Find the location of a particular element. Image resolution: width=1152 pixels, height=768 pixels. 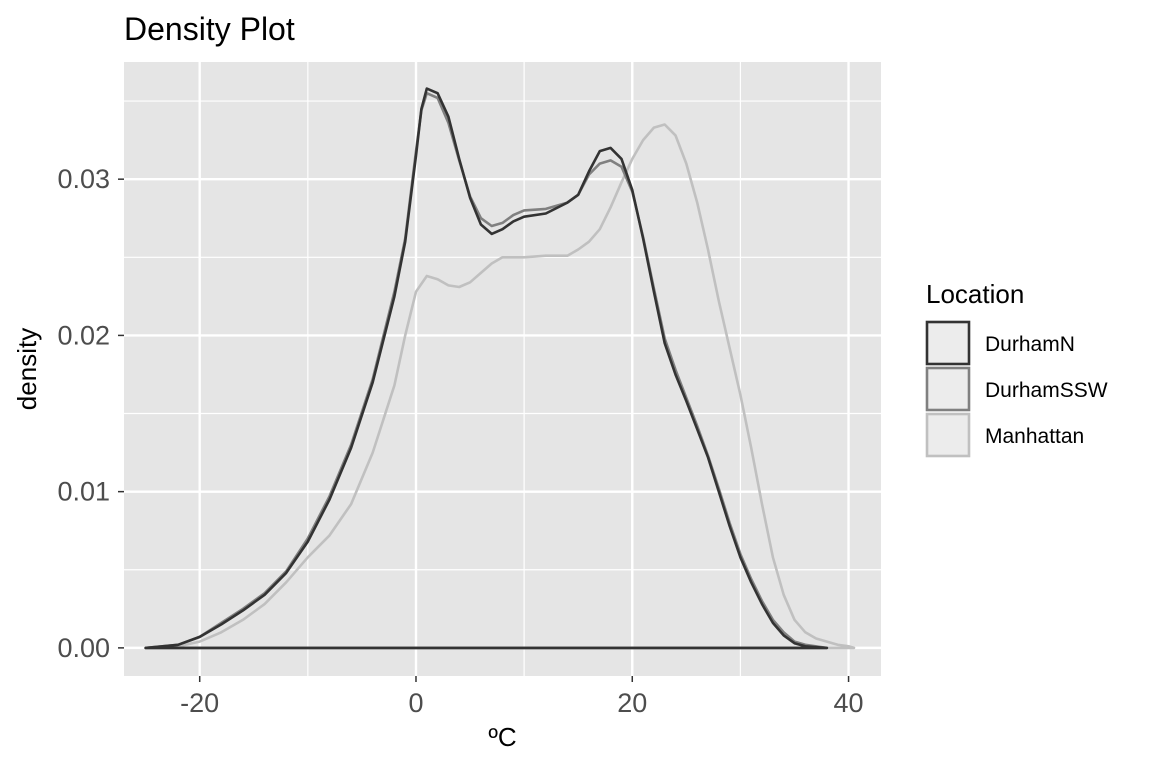

x-tick-label: 0 is located at coordinates (415, 703).